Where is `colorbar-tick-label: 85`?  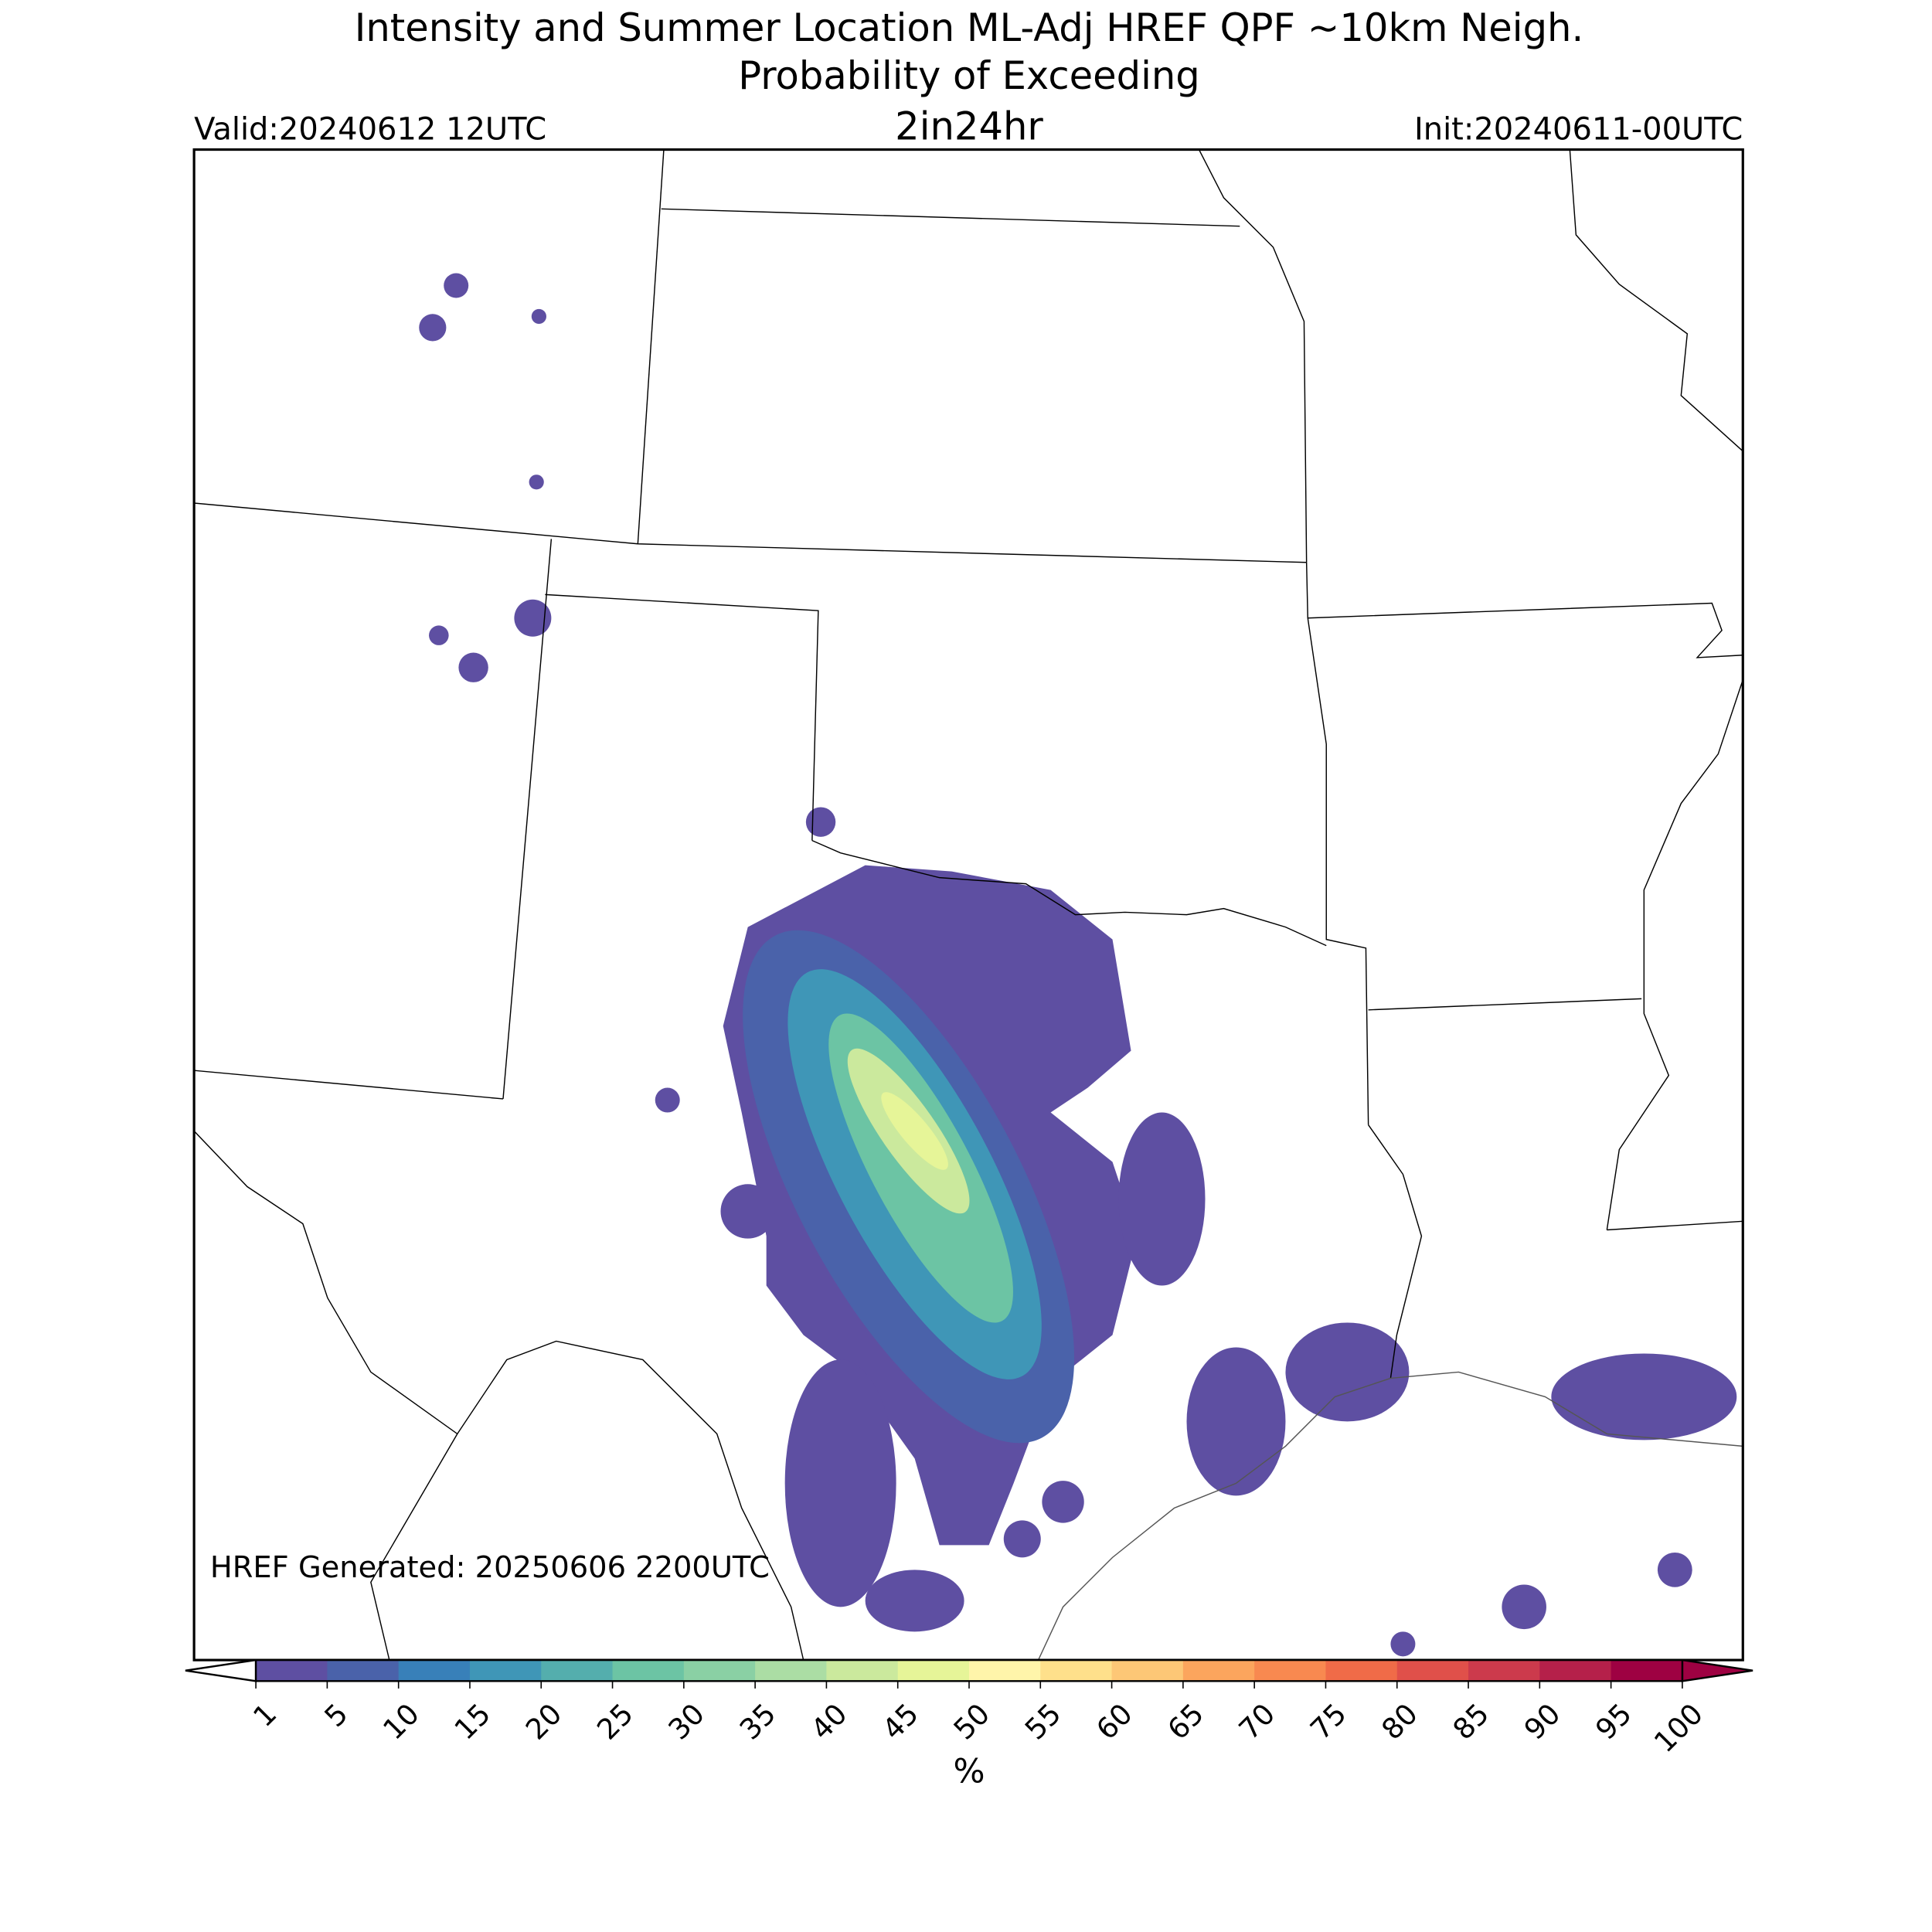
colorbar-tick-label: 85 is located at coordinates (1471, 1722).